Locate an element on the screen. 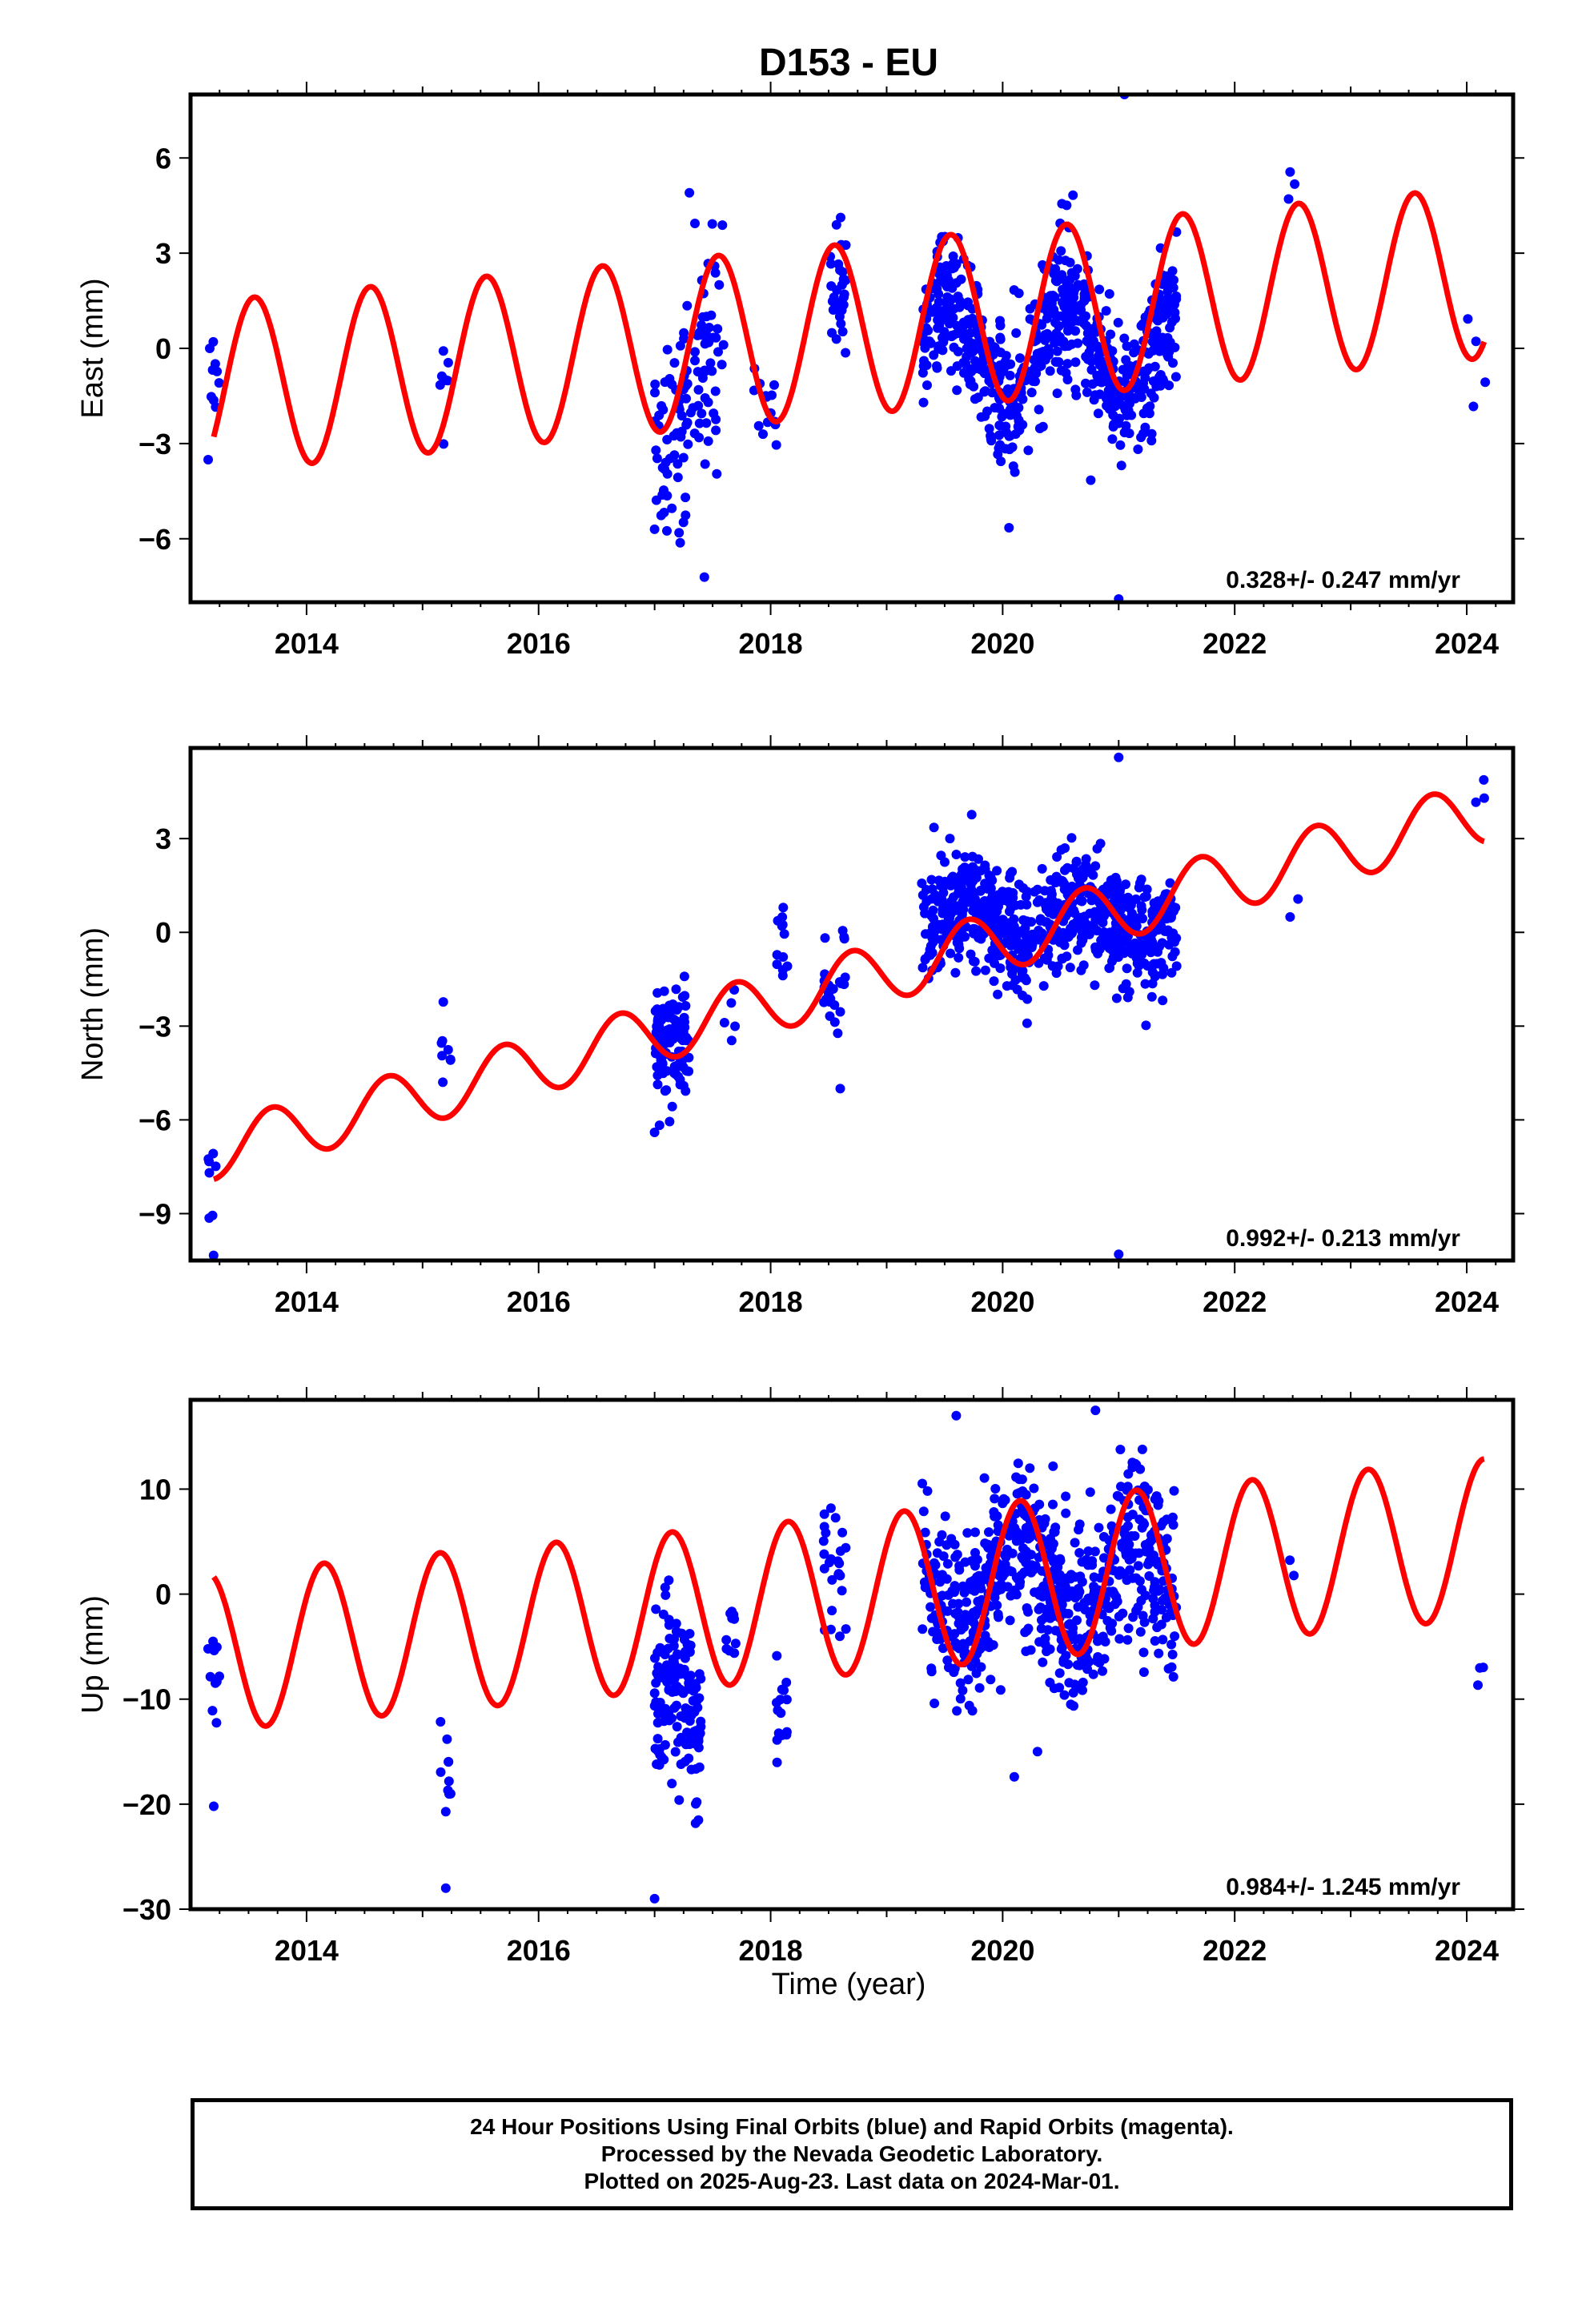 The height and width of the screenshot is (2324, 1582). y-tick-label: −6 is located at coordinates (155, 539).